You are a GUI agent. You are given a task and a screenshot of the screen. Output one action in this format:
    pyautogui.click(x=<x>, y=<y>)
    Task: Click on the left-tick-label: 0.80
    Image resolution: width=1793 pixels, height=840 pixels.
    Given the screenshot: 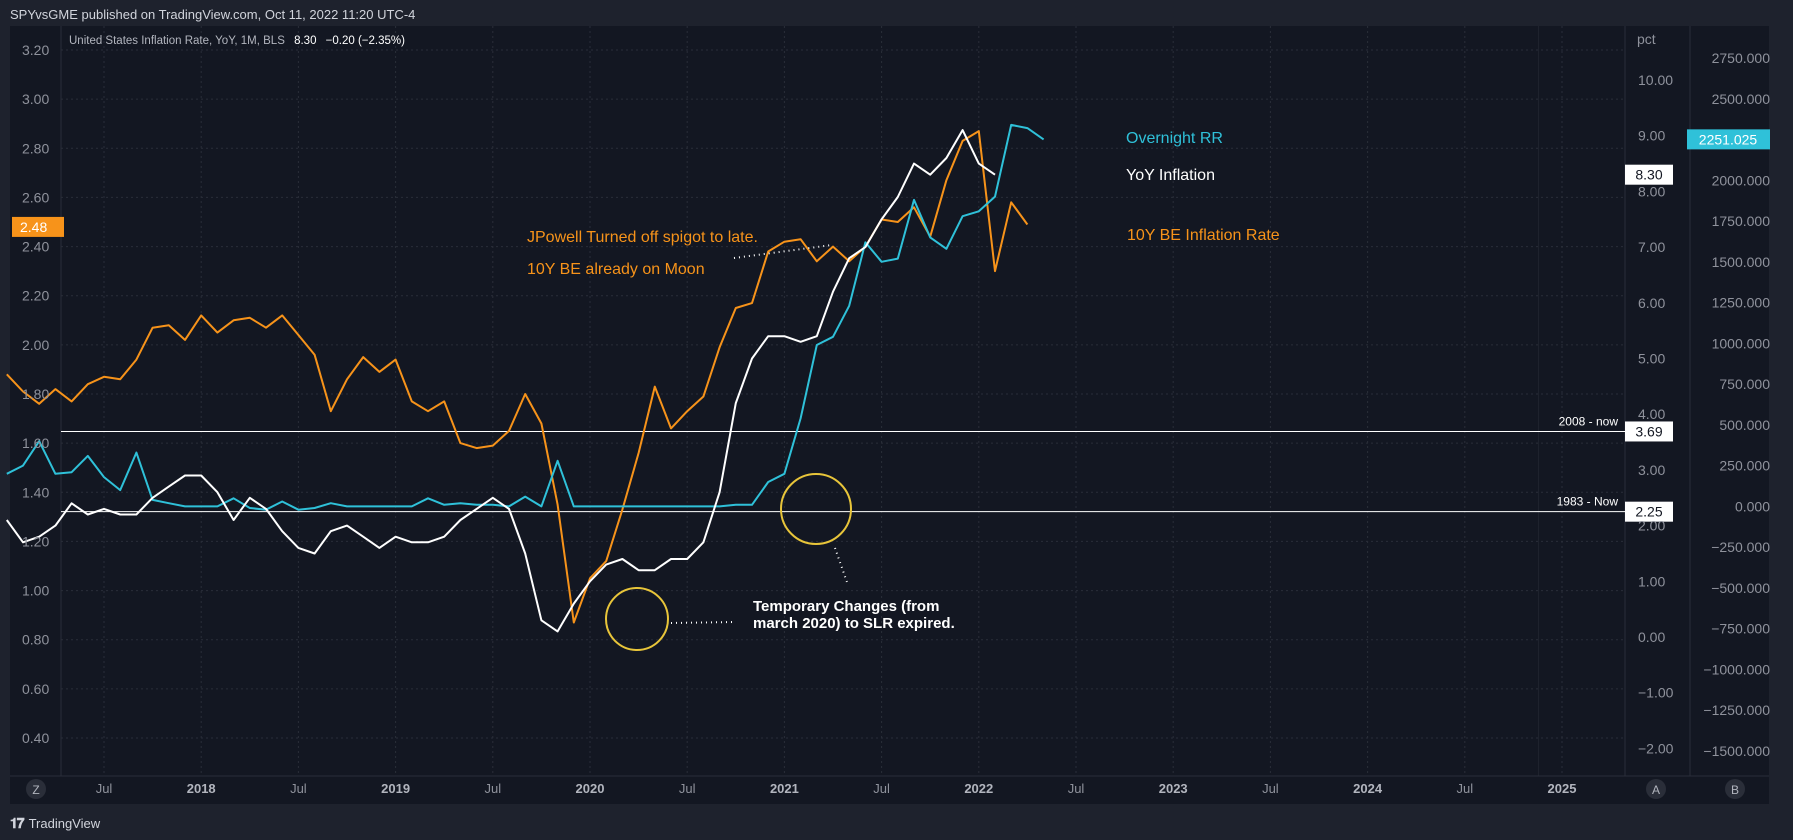 What is the action you would take?
    pyautogui.click(x=35, y=640)
    